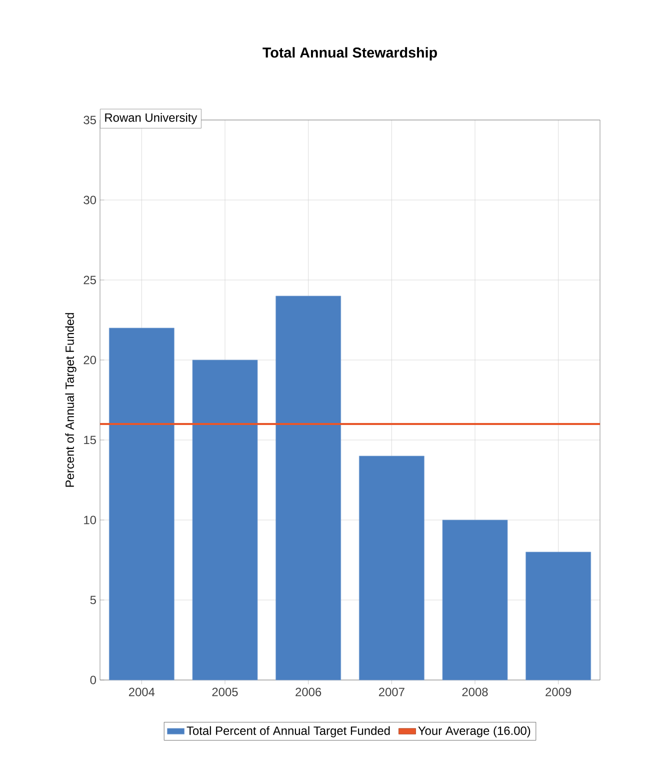 This screenshot has height=760, width=646. Describe the element at coordinates (225, 692) in the screenshot. I see `x-tick-label: 2005` at that location.